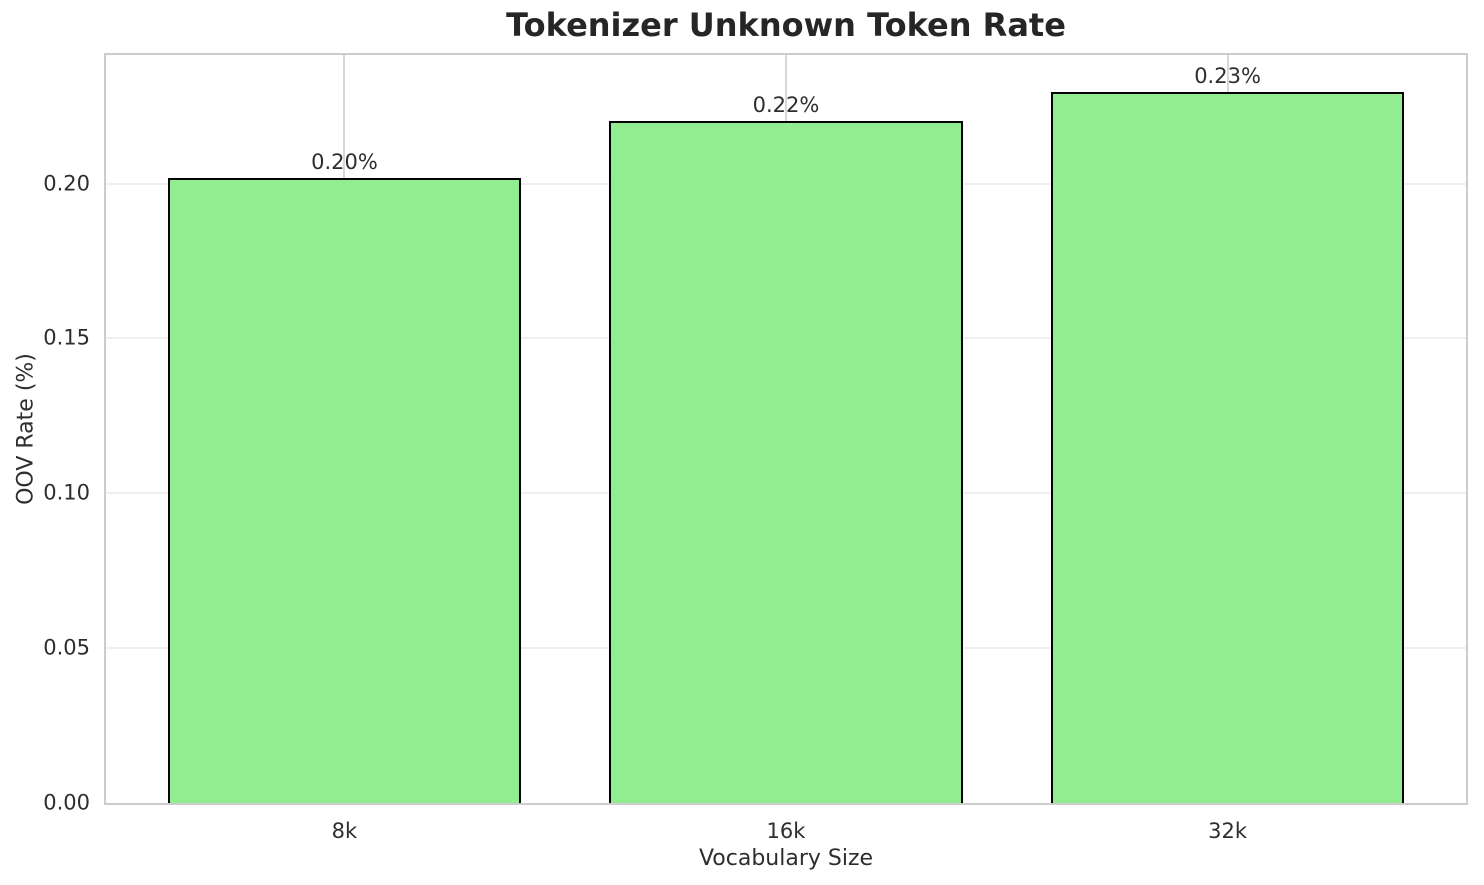 The image size is (1484, 885). Describe the element at coordinates (66, 183) in the screenshot. I see `y-tick-label: 0.20` at that location.